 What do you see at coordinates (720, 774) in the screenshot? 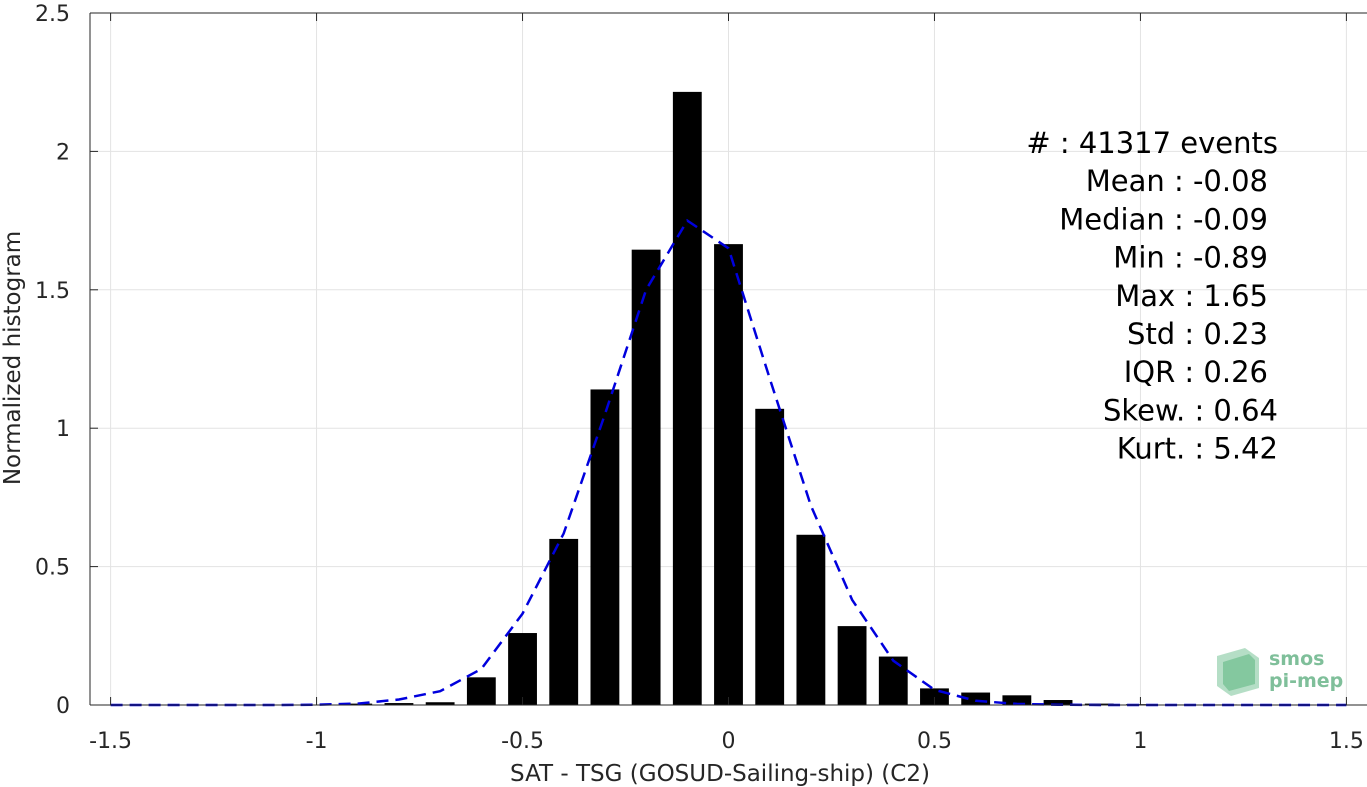
I see `x-axis-label: SAT - TSG (GOSUD-Sailing-ship) (C2)` at bounding box center [720, 774].